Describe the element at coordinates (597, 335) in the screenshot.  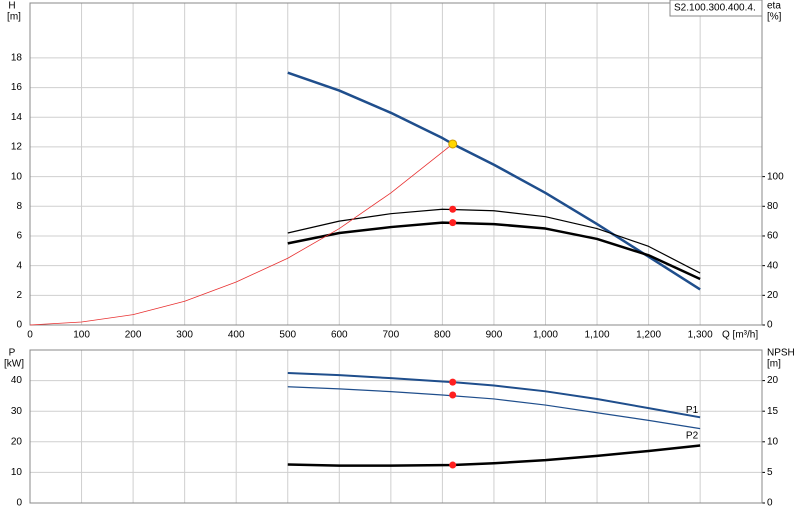
I see `x-tick-label: 1,100` at that location.